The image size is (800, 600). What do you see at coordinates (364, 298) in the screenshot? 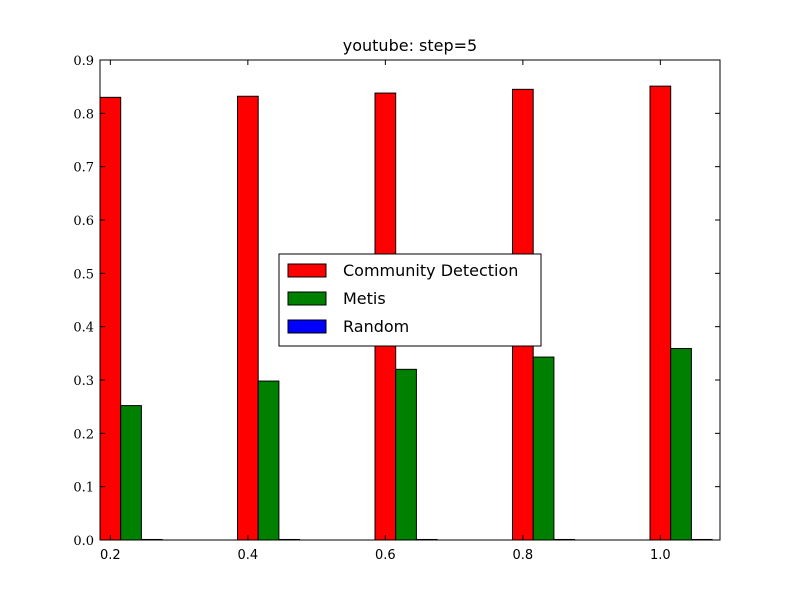
I see `legend-label-metis: Metis` at bounding box center [364, 298].